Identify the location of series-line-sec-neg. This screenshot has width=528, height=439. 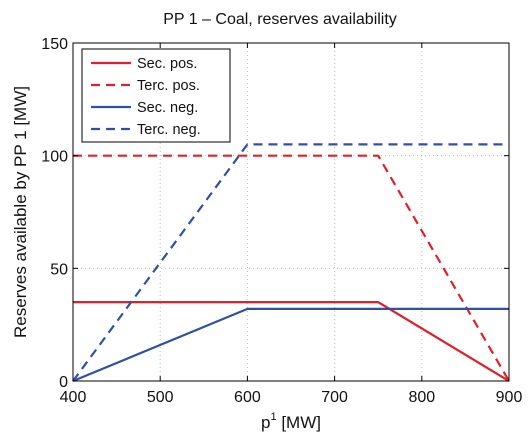
(290, 345).